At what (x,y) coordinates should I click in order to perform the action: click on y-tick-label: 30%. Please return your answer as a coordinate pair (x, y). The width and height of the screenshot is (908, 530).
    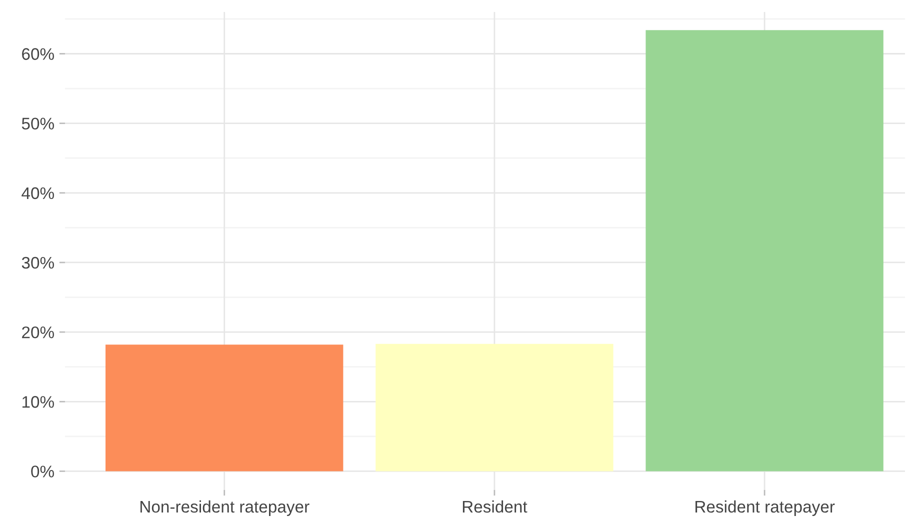
    Looking at the image, I should click on (38, 262).